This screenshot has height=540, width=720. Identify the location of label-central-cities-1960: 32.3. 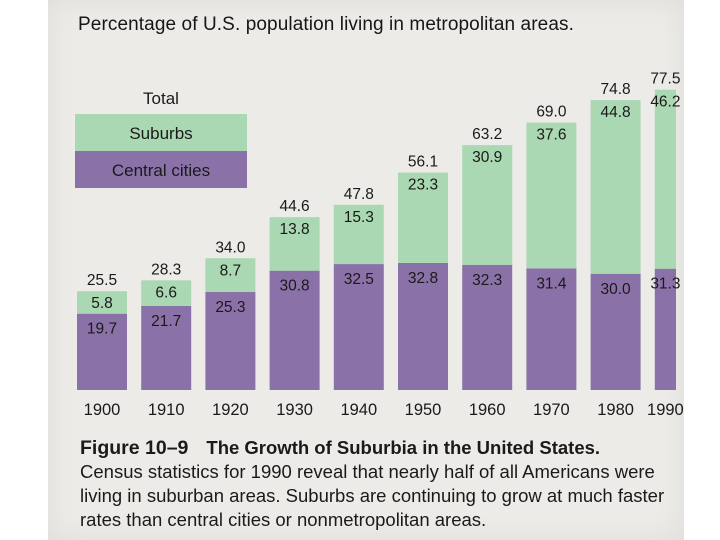
(487, 280).